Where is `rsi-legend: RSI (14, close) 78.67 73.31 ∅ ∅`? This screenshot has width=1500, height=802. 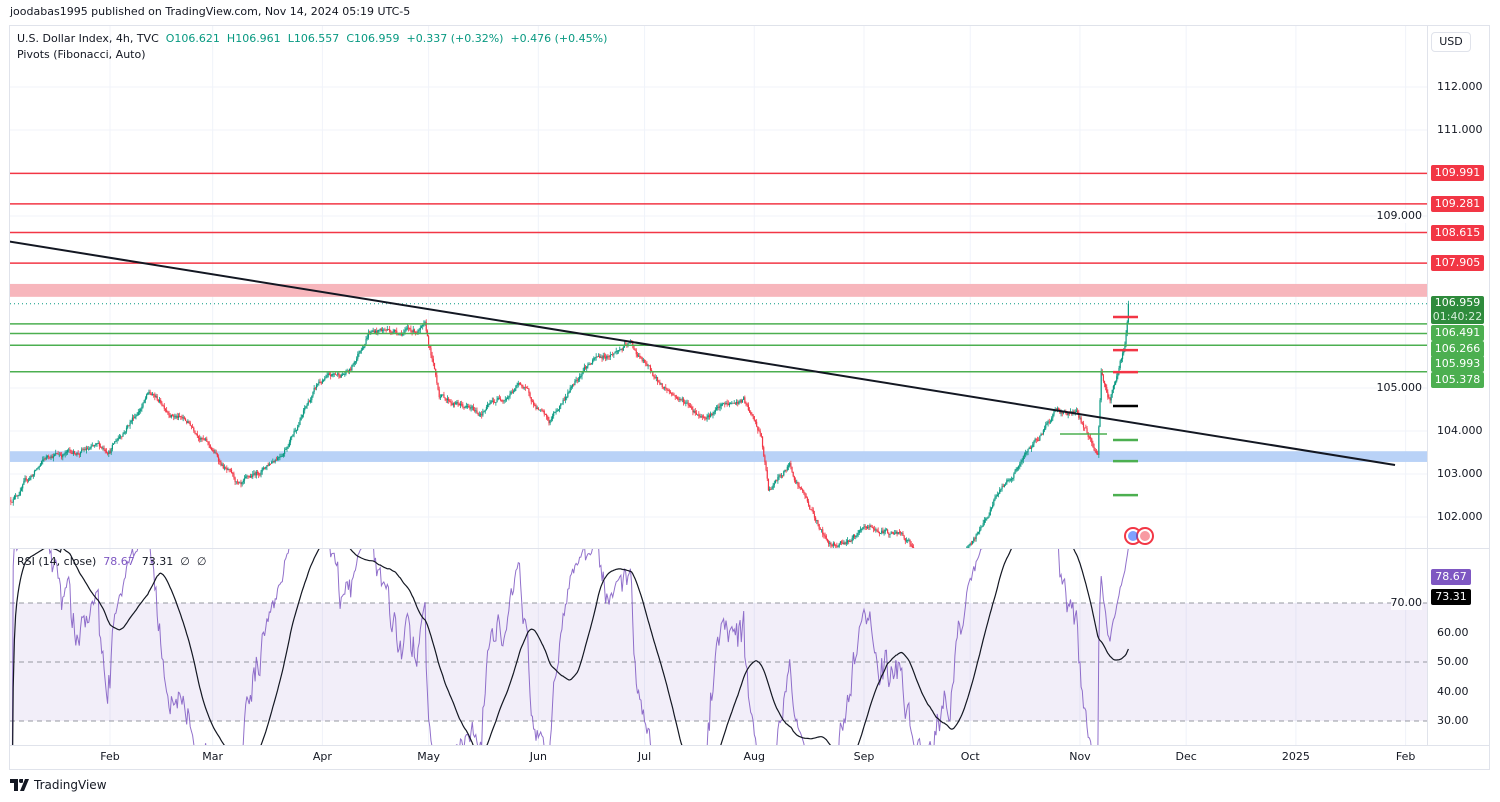 rsi-legend: RSI (14, close) 78.67 73.31 ∅ ∅ is located at coordinates (111, 561).